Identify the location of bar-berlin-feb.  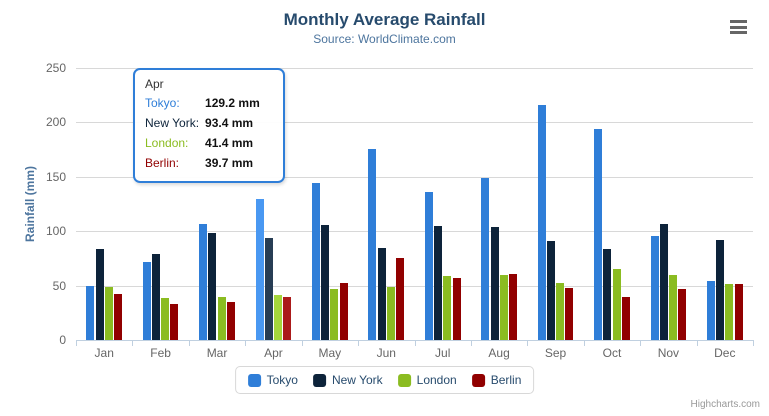
(174, 321).